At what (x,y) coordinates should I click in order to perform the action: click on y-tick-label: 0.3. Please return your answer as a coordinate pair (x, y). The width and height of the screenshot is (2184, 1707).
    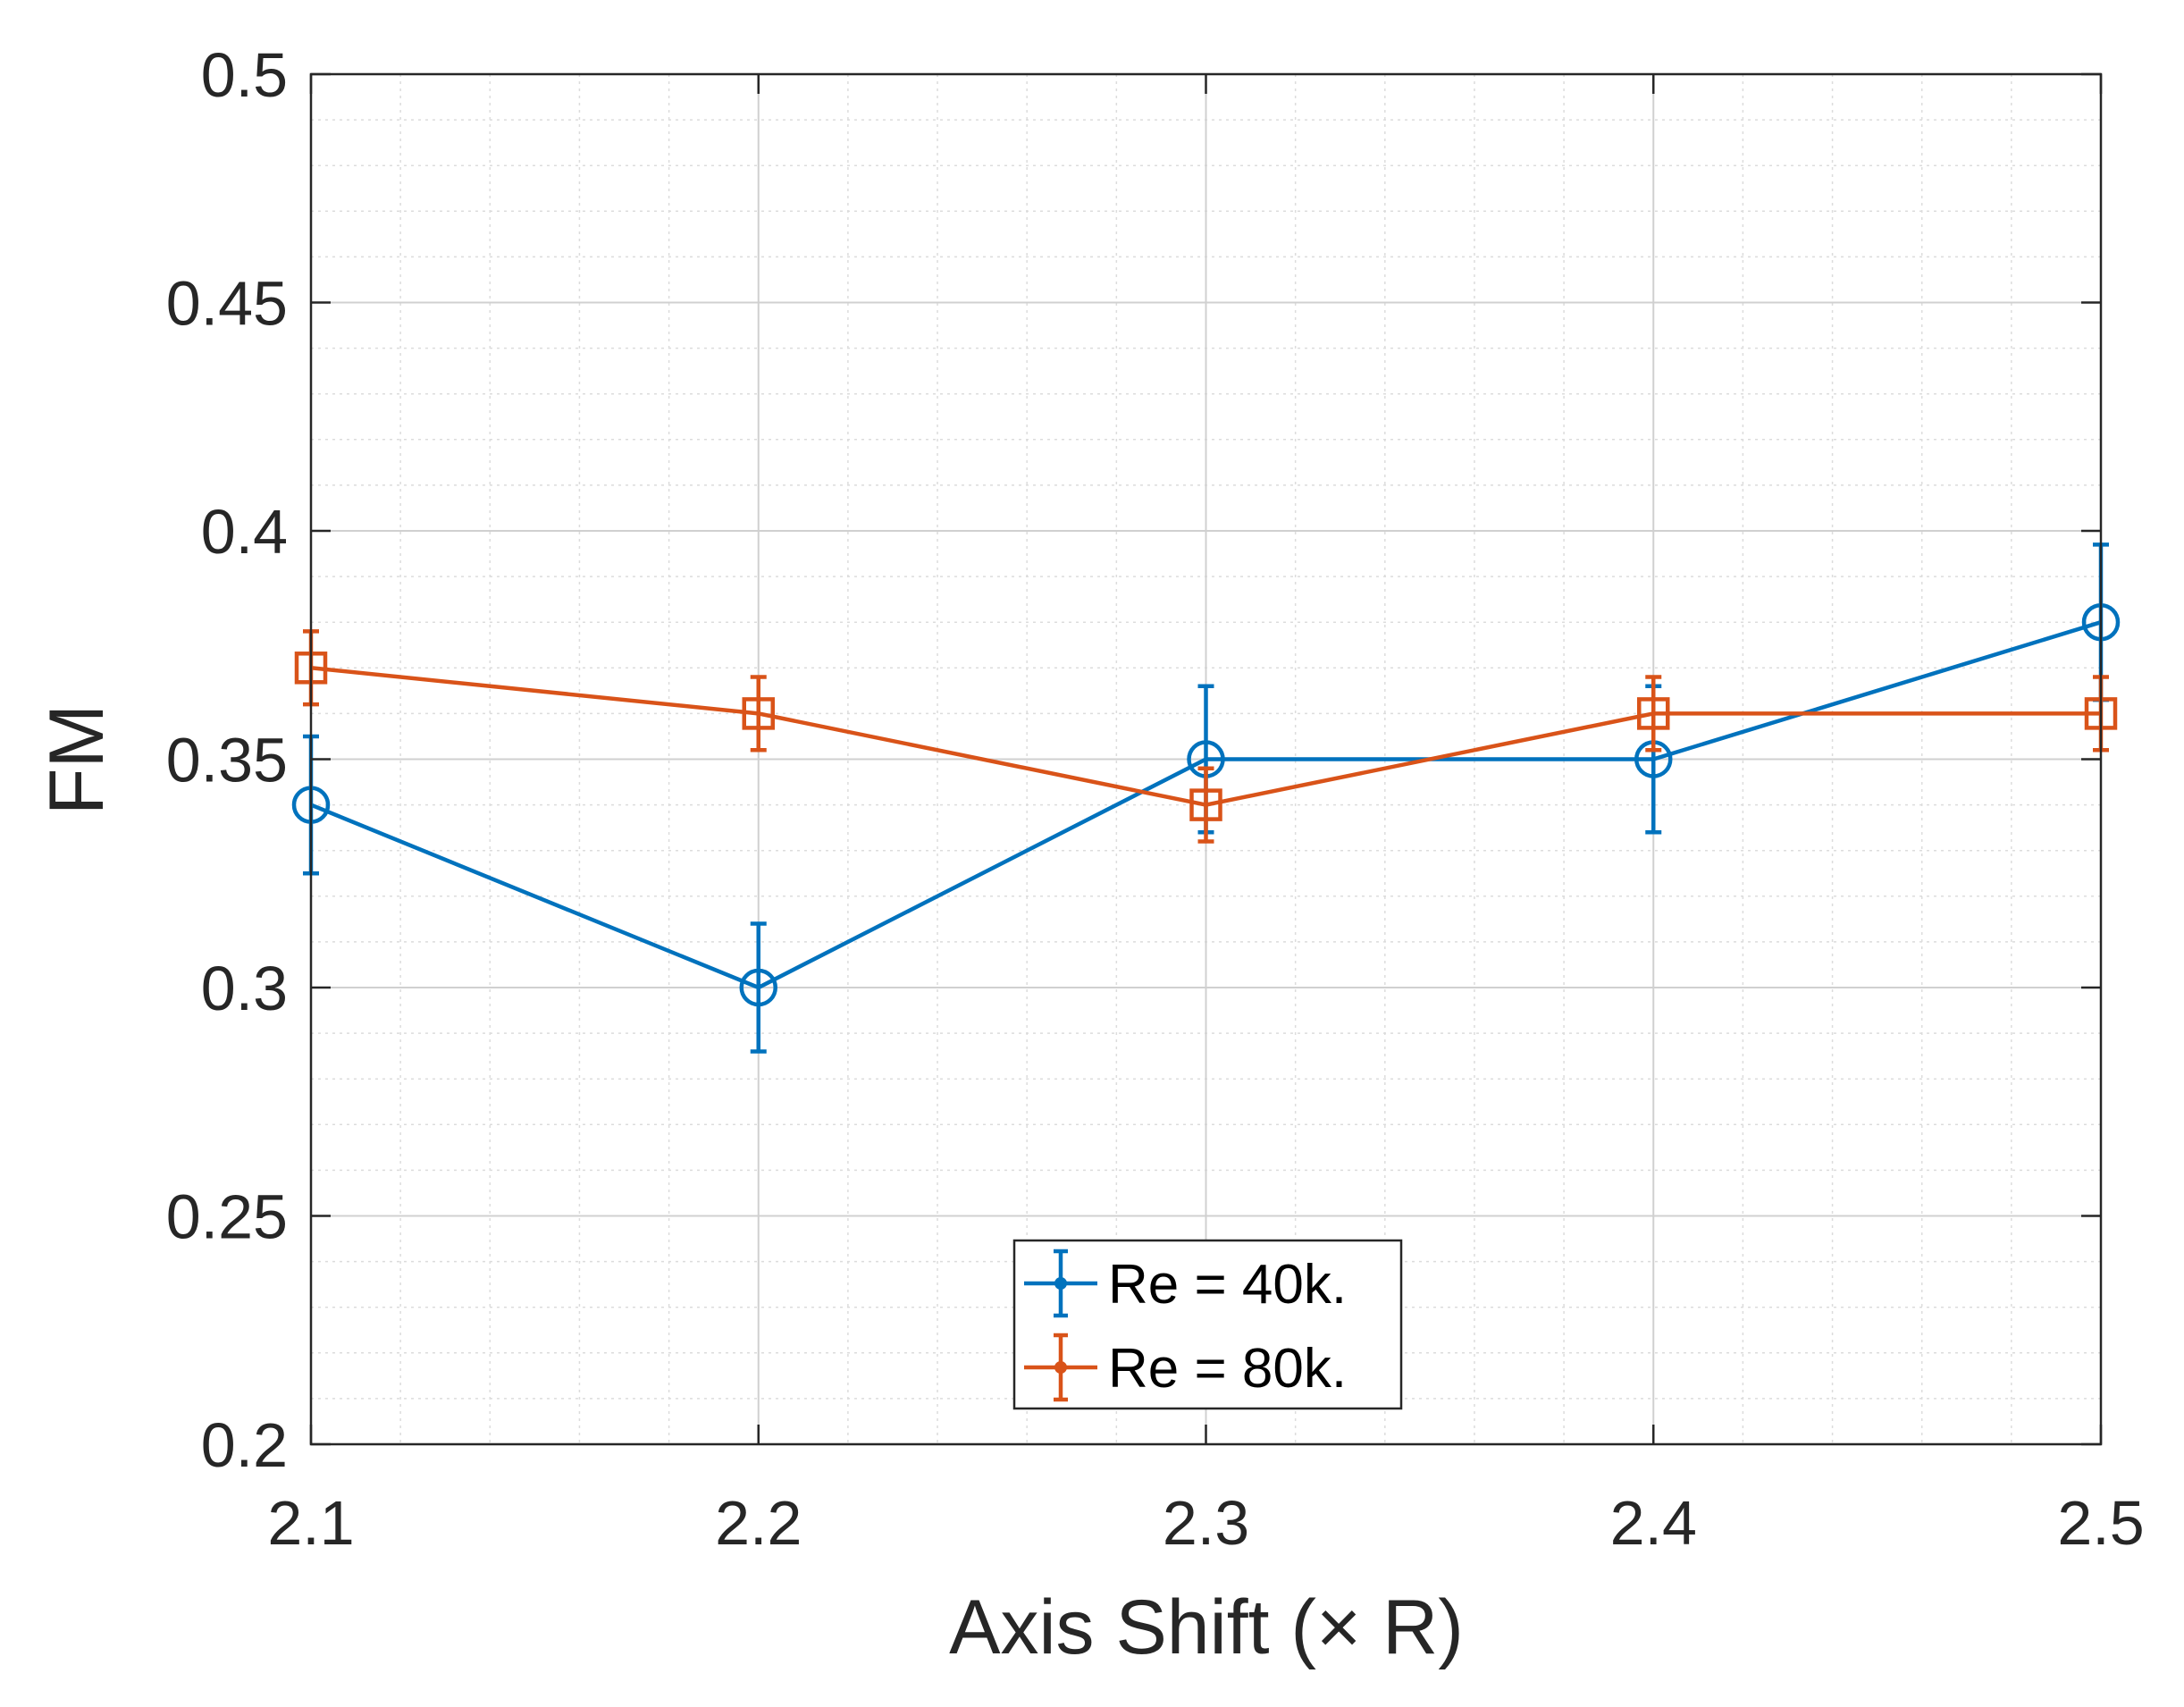
    Looking at the image, I should click on (245, 988).